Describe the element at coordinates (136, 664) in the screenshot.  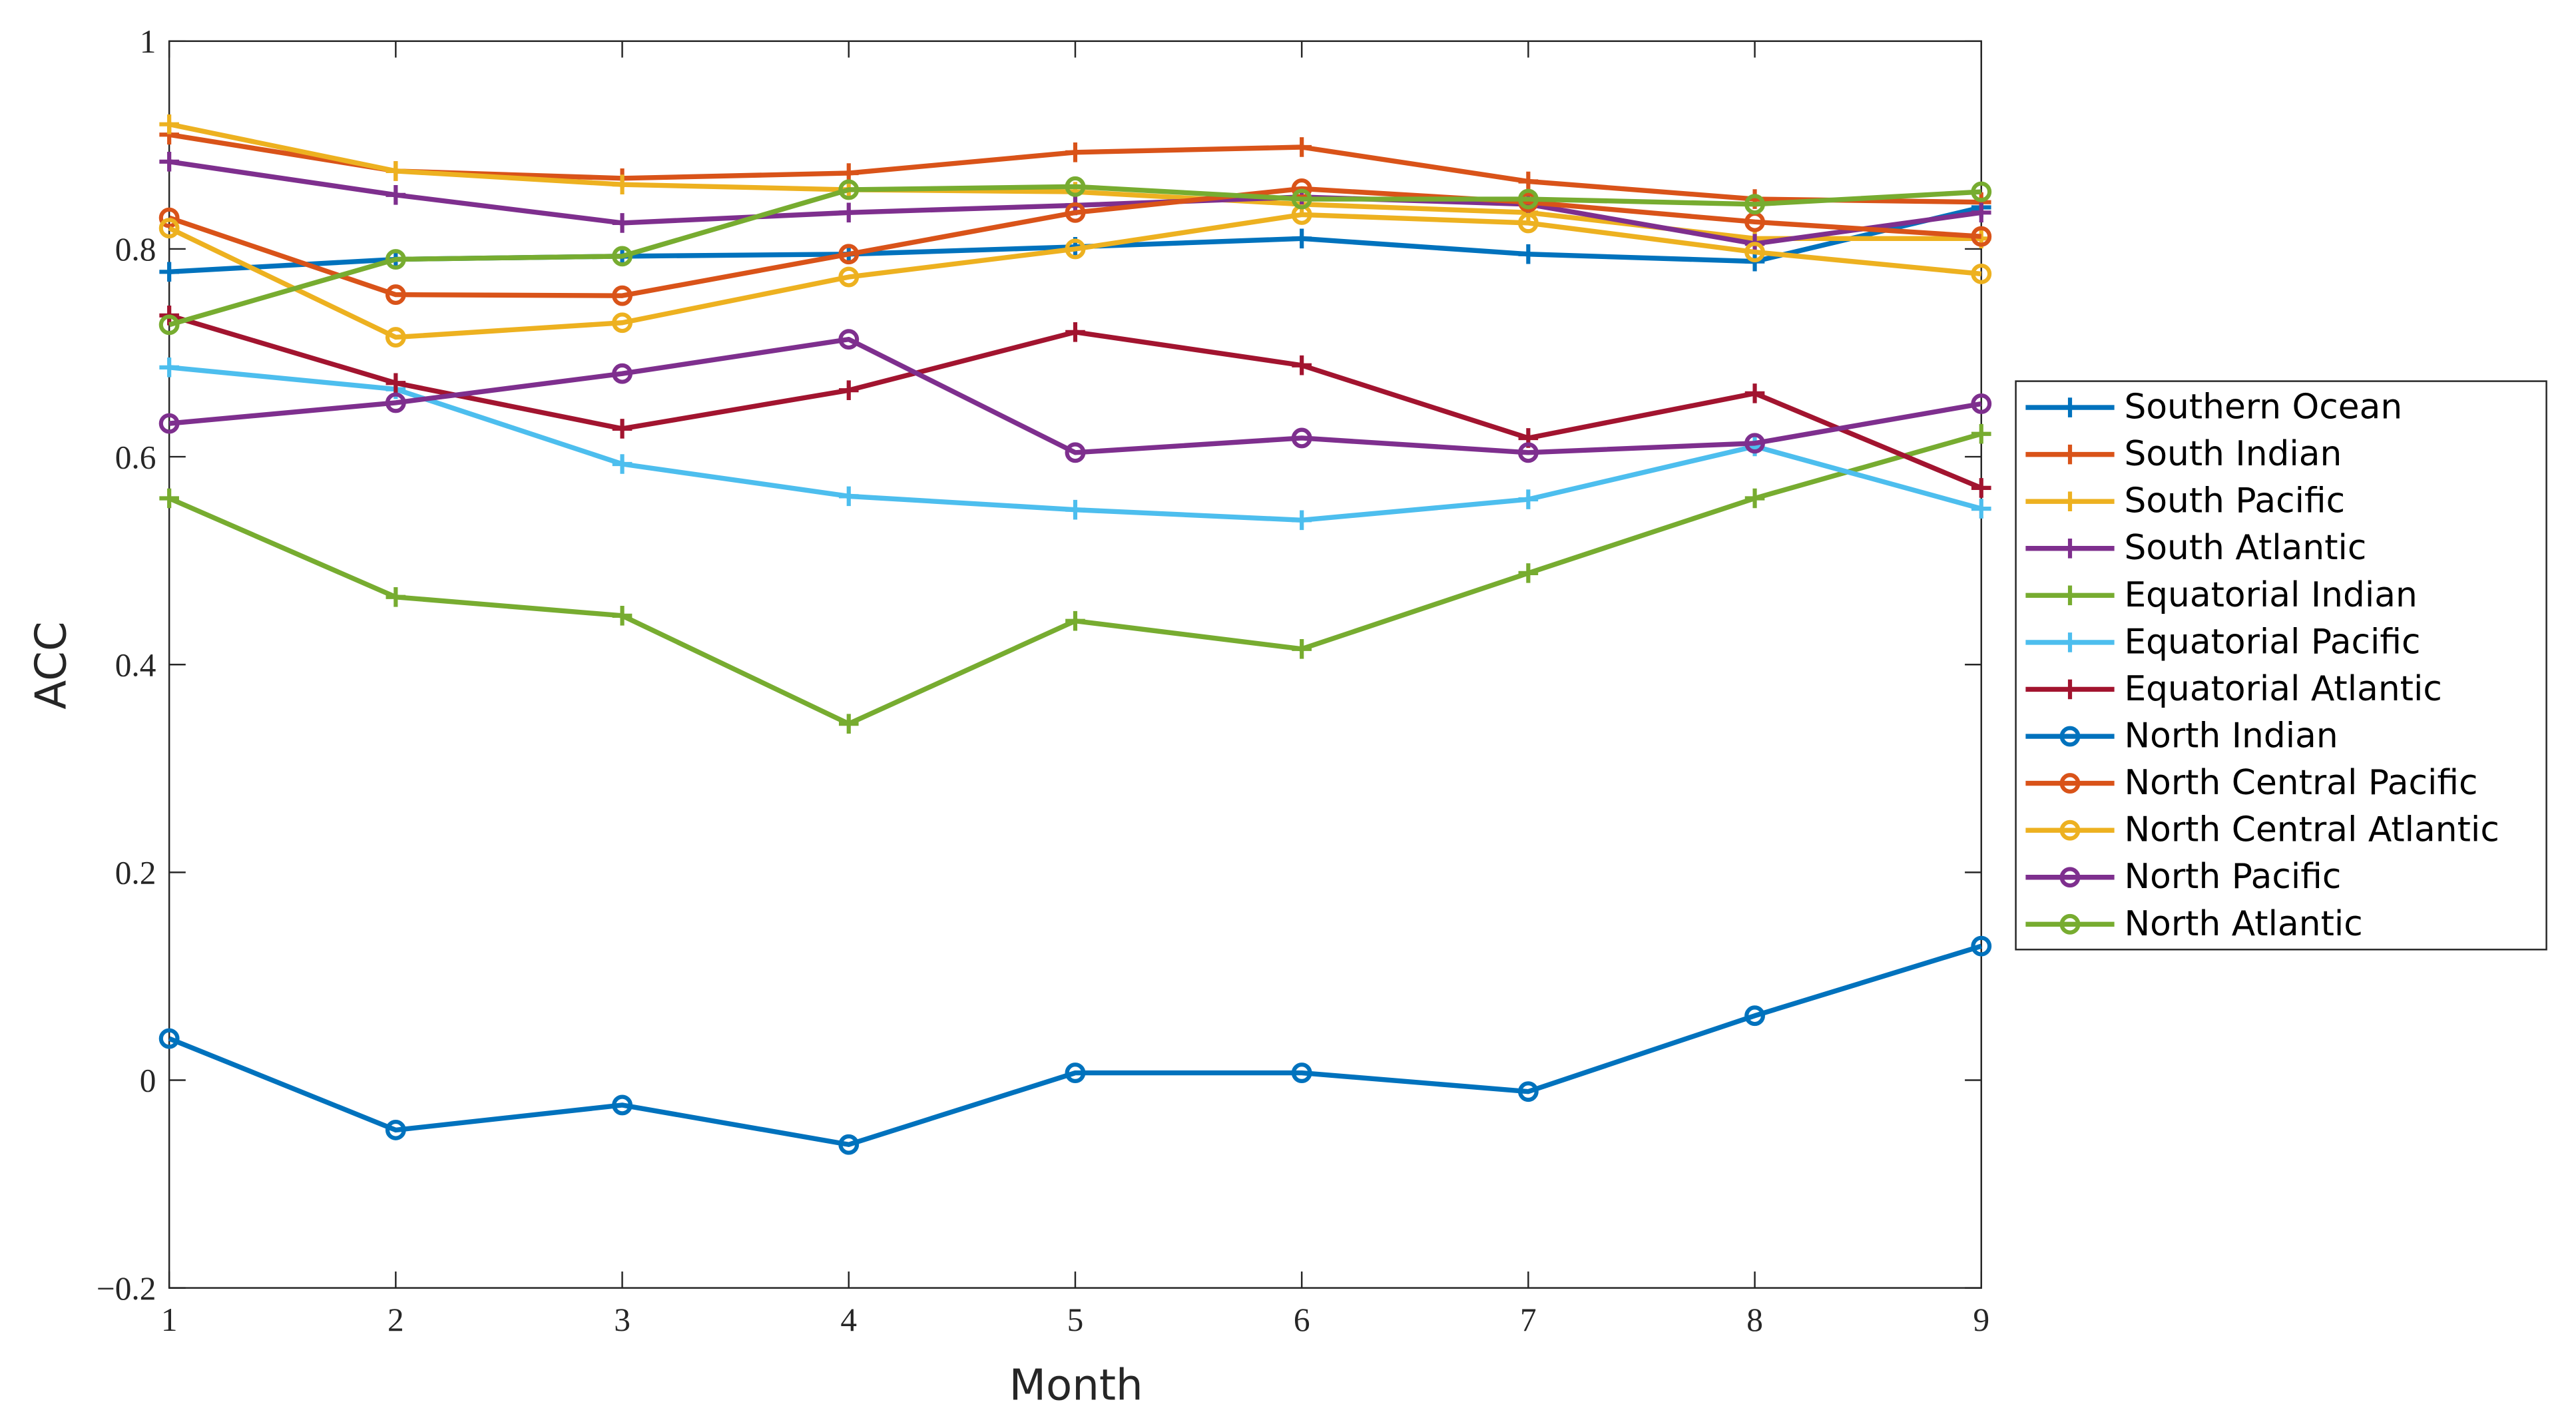
I see `y-tick-label: 0.4` at that location.